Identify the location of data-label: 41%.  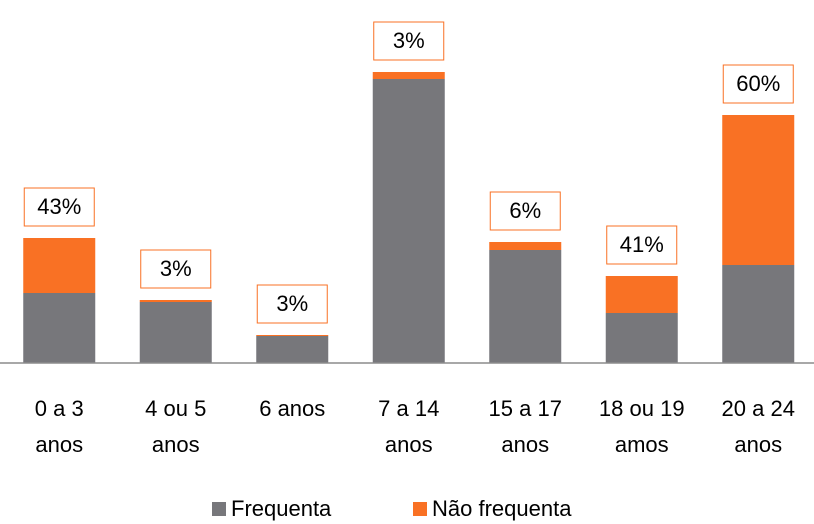
(642, 244).